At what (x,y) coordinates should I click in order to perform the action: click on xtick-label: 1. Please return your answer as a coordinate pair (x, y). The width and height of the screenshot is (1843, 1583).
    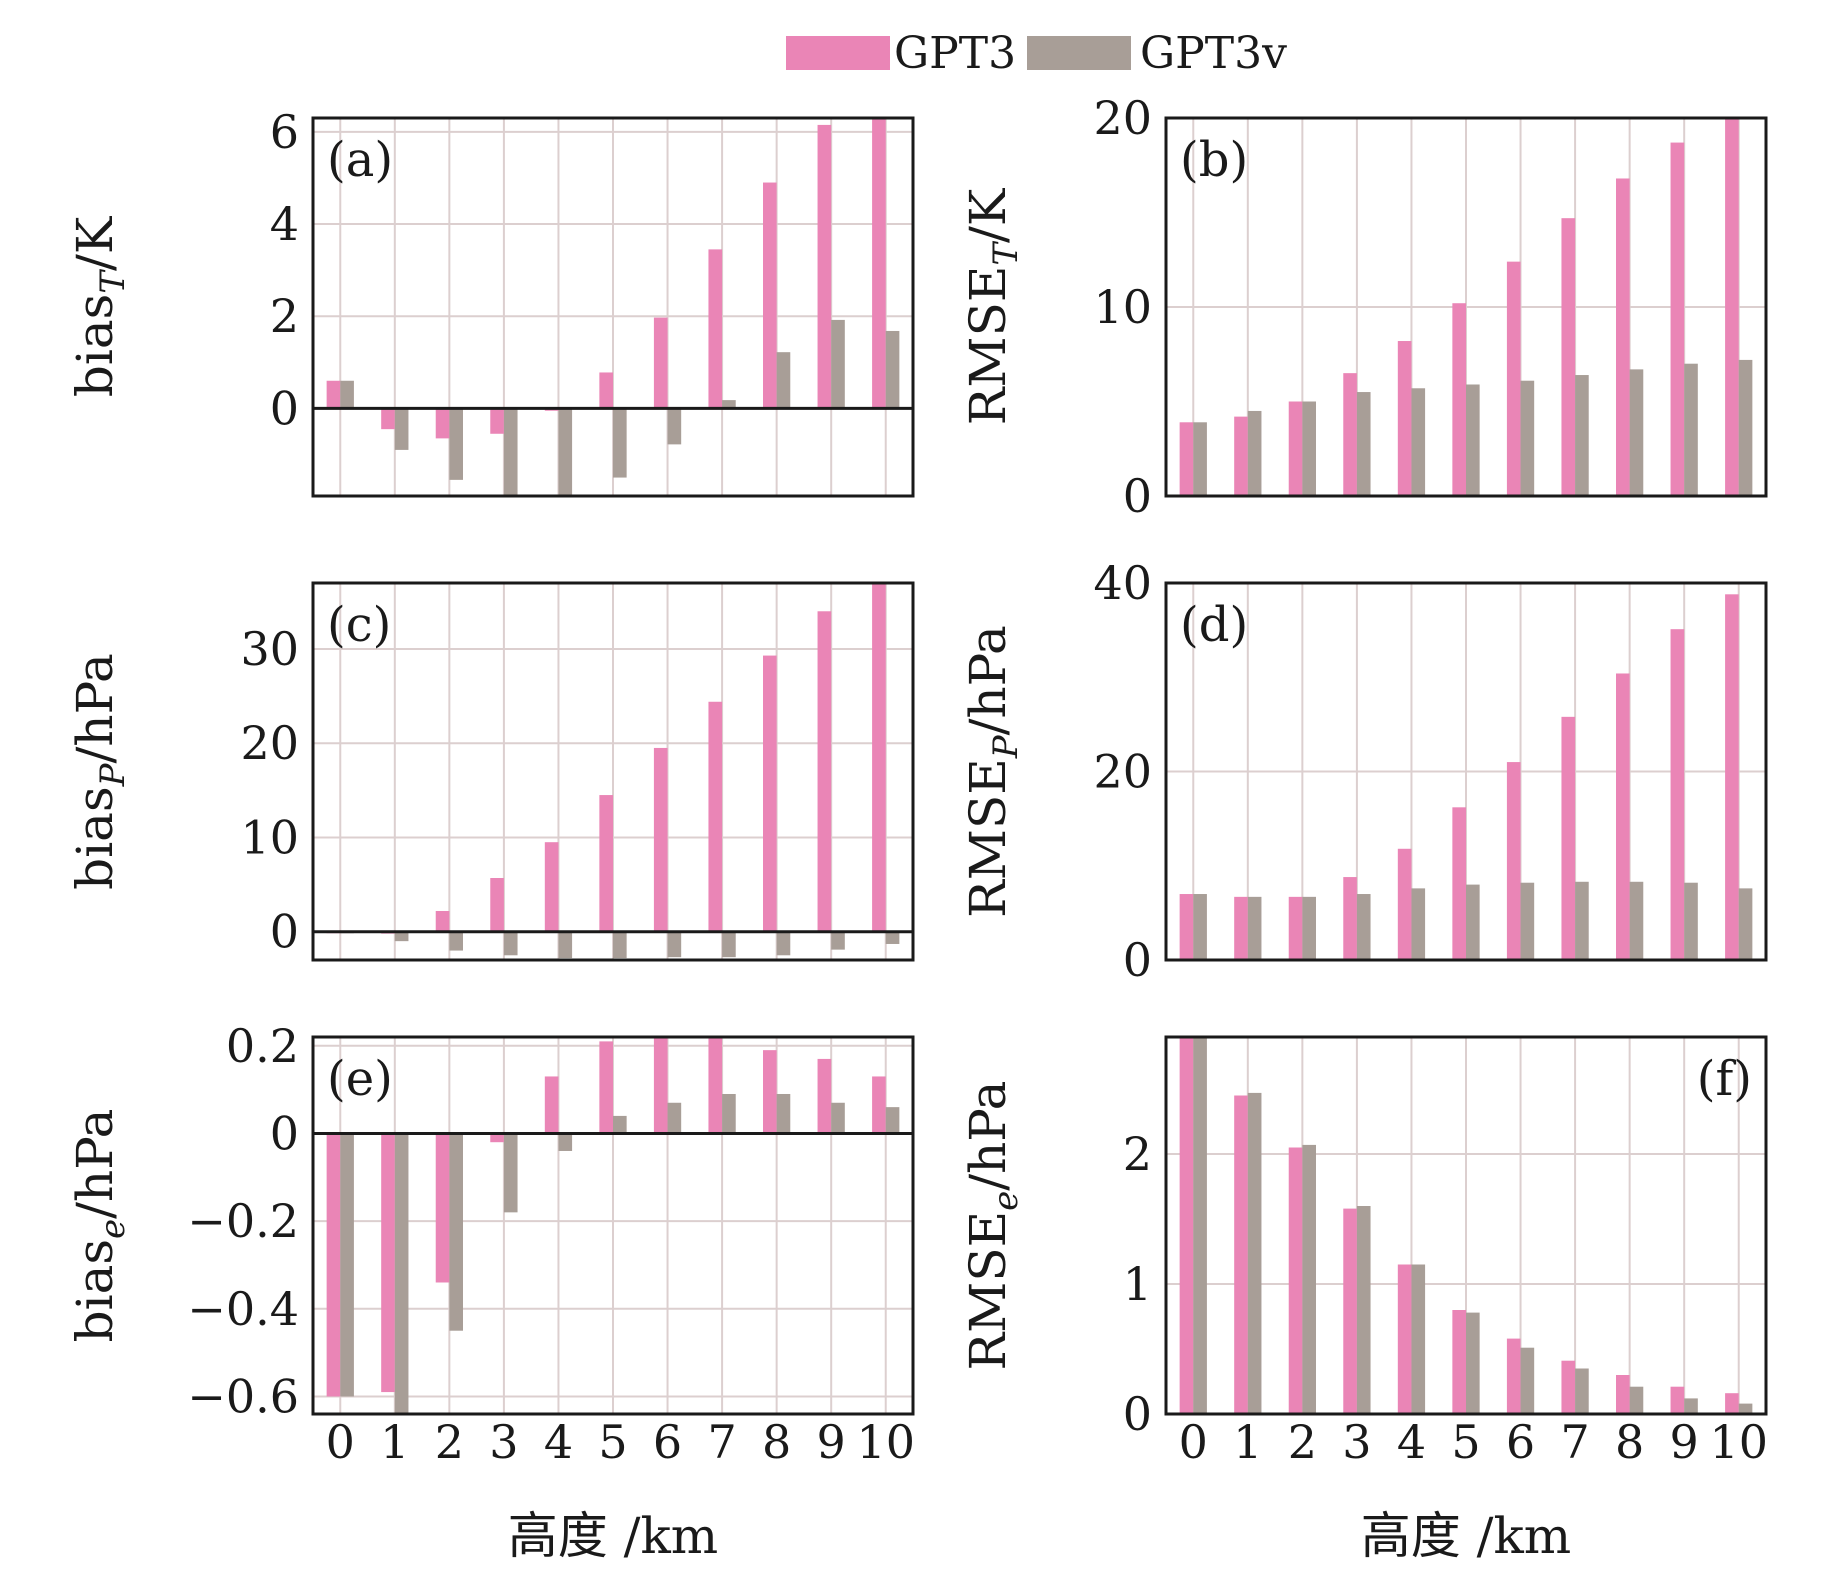
    Looking at the image, I should click on (394, 1442).